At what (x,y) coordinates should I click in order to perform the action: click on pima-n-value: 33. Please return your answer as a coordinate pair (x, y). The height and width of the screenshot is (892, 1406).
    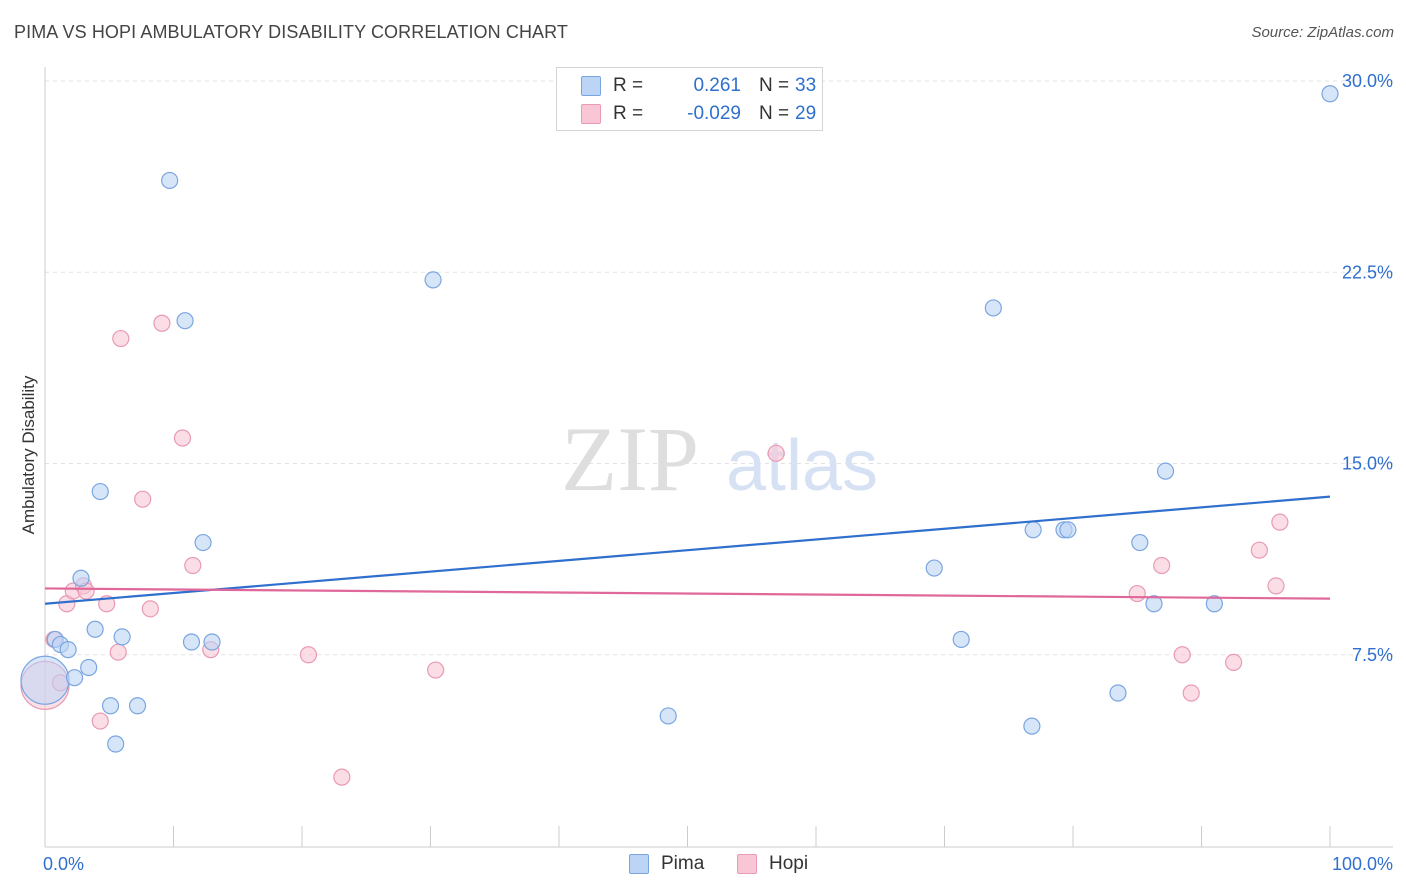
    Looking at the image, I should click on (806, 85).